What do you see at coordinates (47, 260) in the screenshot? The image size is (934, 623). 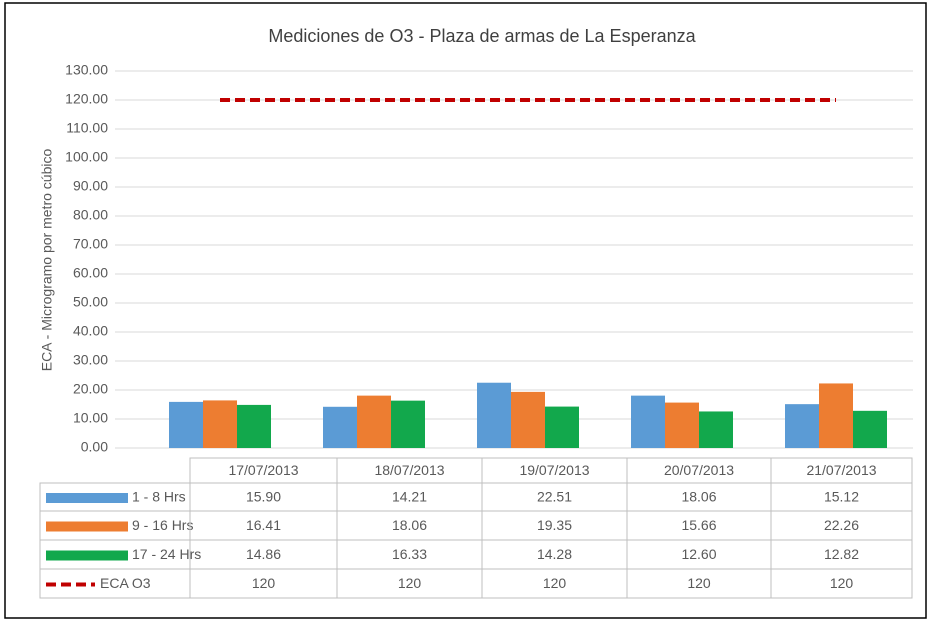 I see `y-axis-title: ECA - Microgramo por metro cúbico` at bounding box center [47, 260].